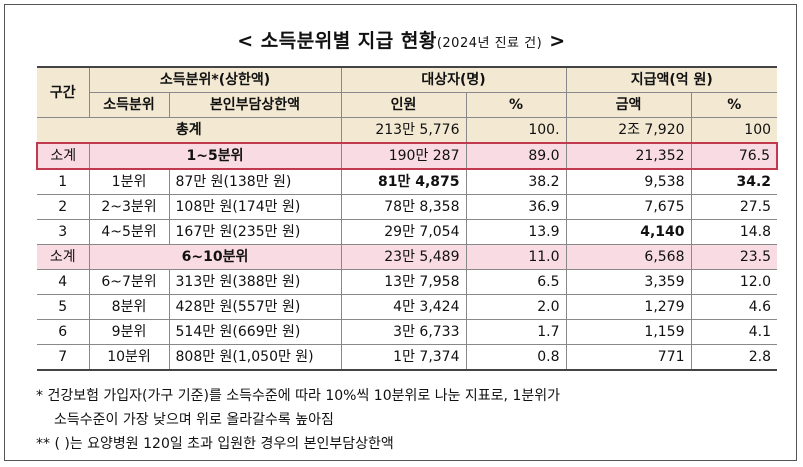 The image size is (803, 467). Describe the element at coordinates (128, 357) in the screenshot. I see `row-level: 10분위` at that location.